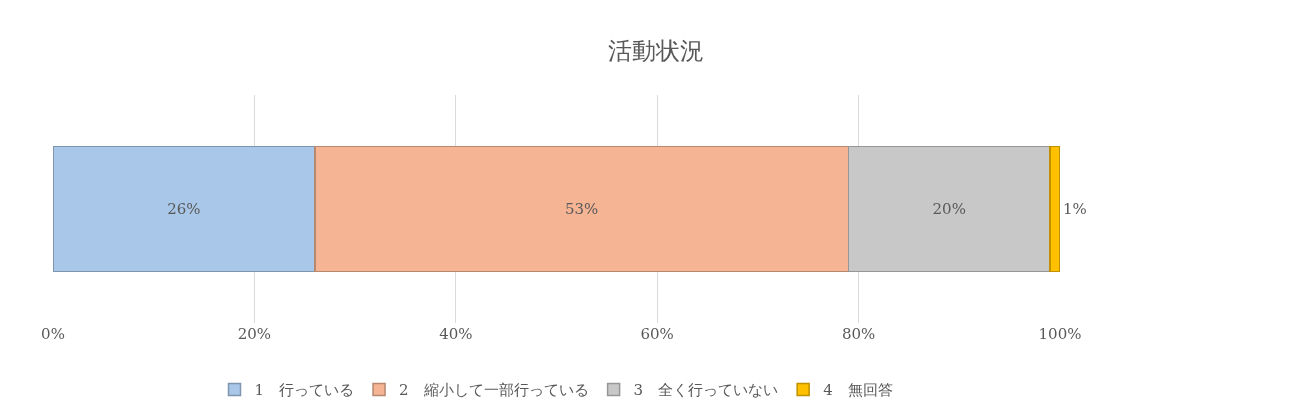 Image resolution: width=1311 pixels, height=418 pixels. Describe the element at coordinates (858, 334) in the screenshot. I see `x-tick-label: 80%` at that location.